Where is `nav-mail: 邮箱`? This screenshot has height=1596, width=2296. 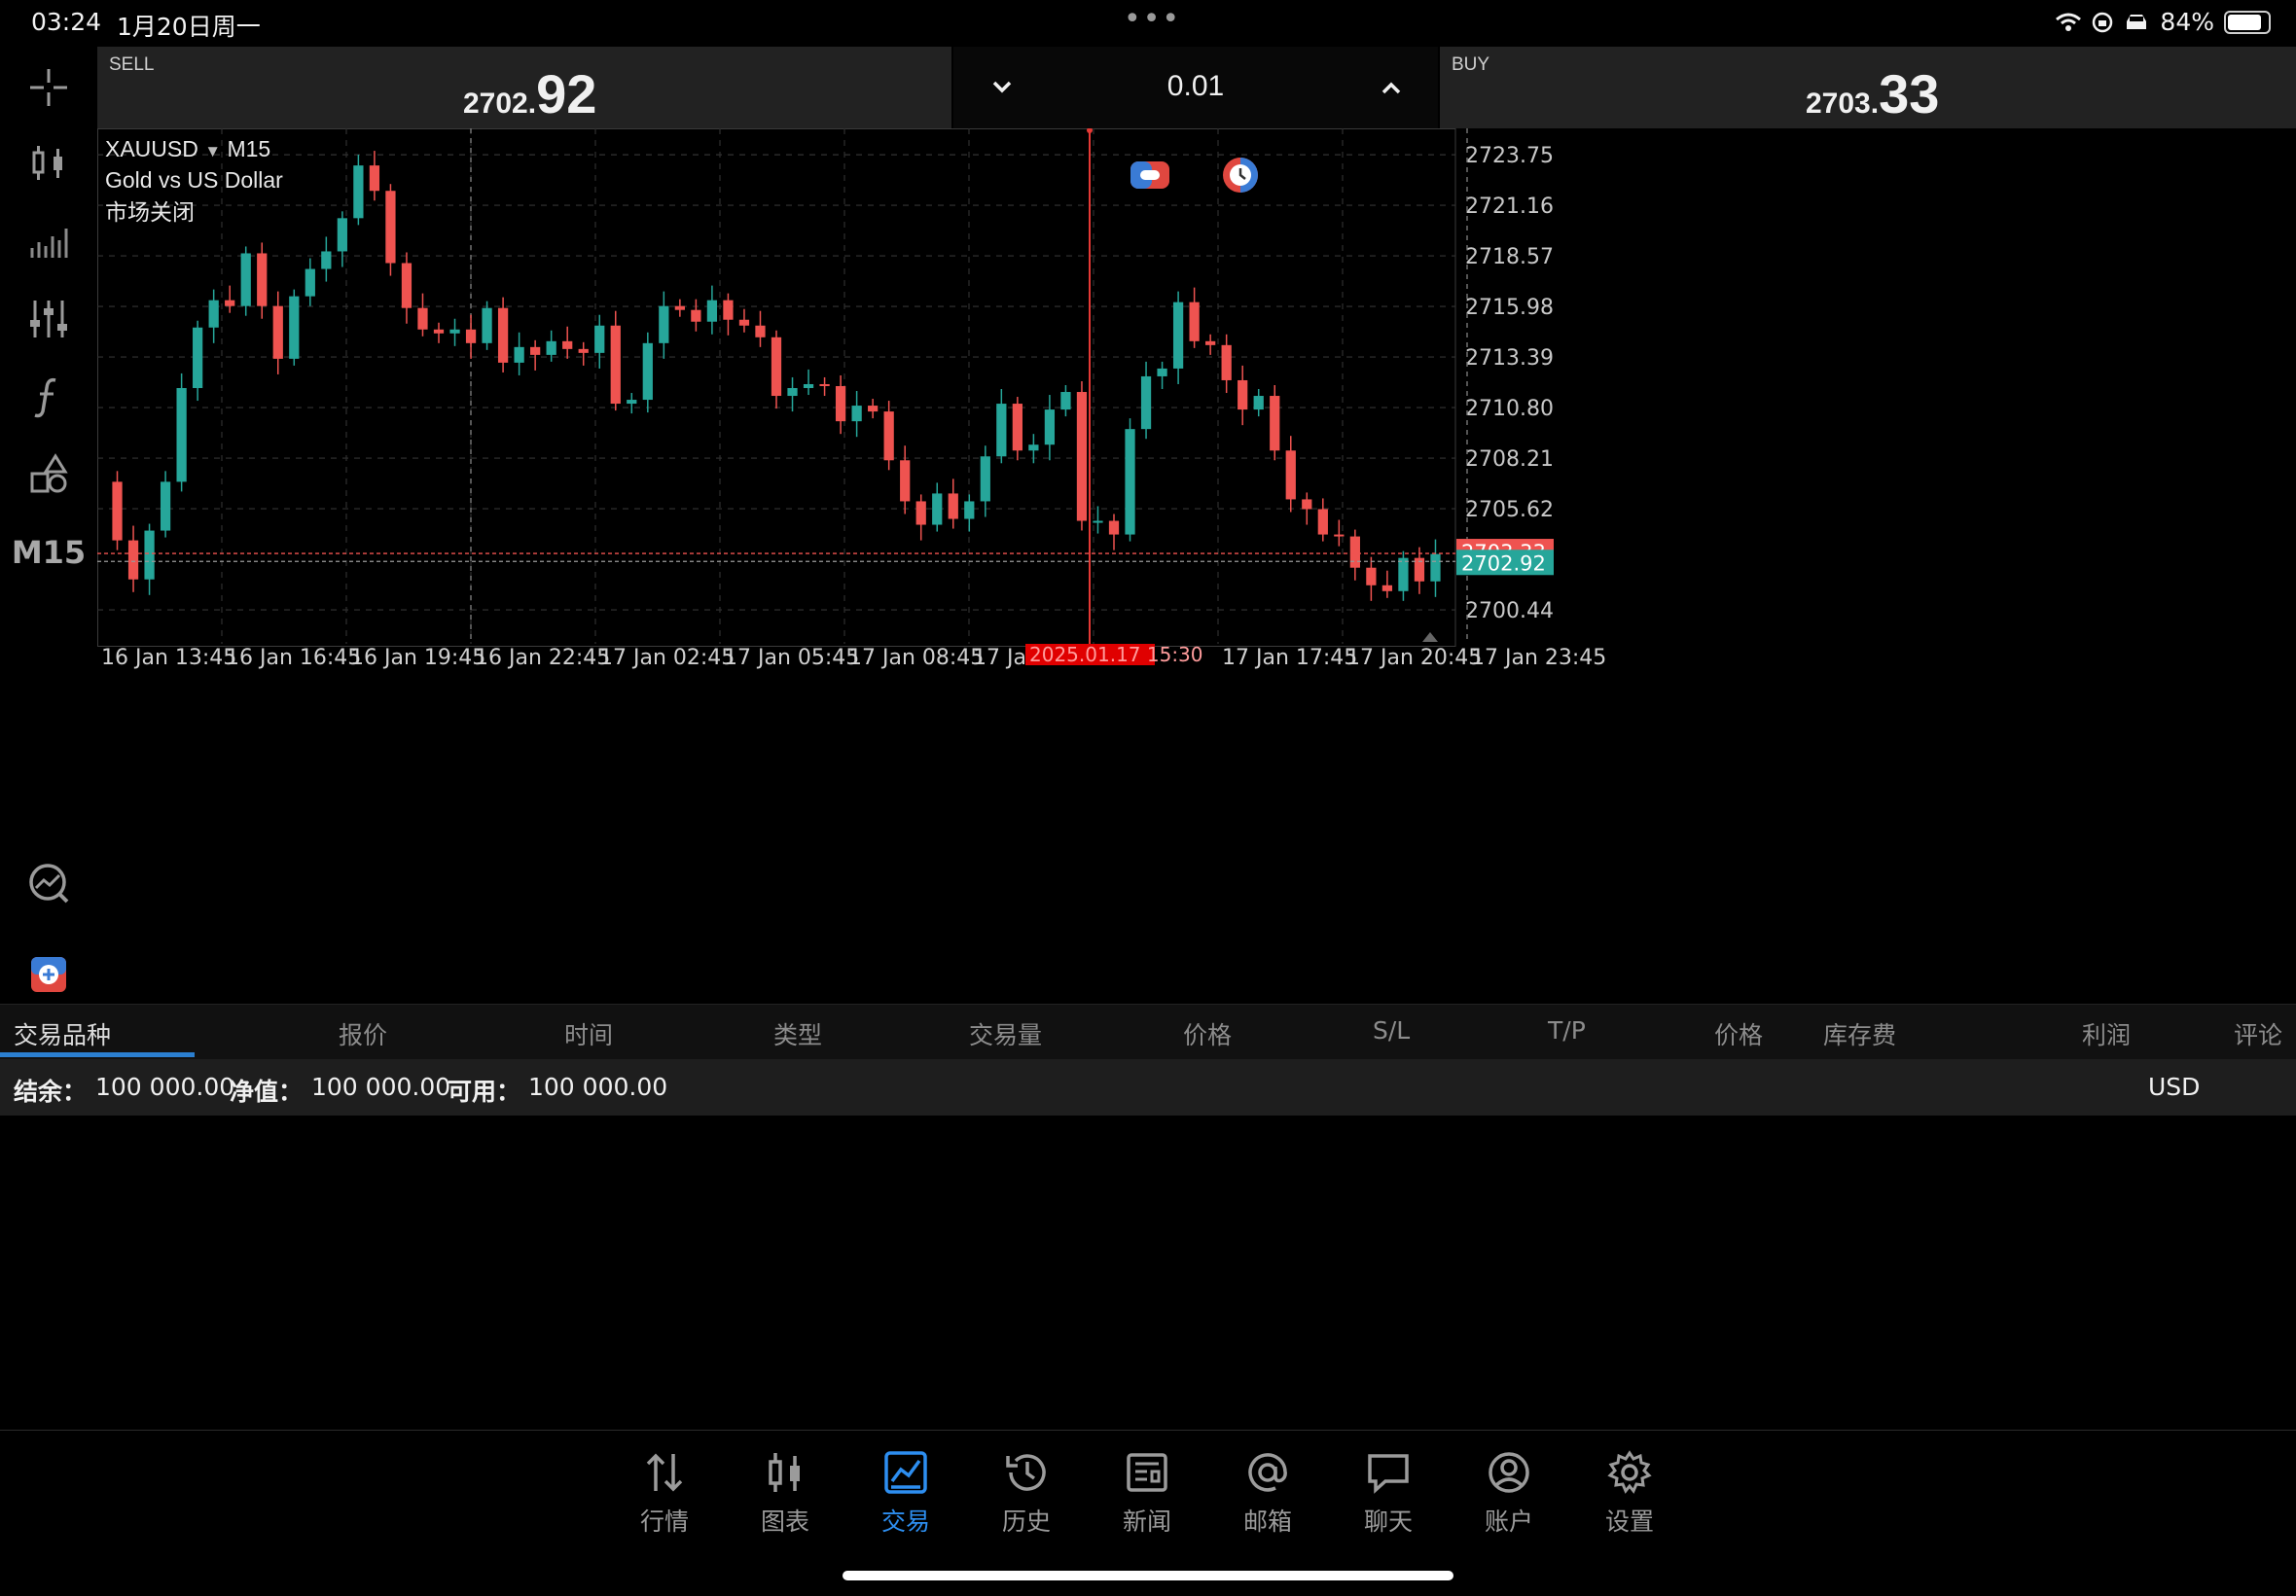 nav-mail: 邮箱 is located at coordinates (1267, 1493).